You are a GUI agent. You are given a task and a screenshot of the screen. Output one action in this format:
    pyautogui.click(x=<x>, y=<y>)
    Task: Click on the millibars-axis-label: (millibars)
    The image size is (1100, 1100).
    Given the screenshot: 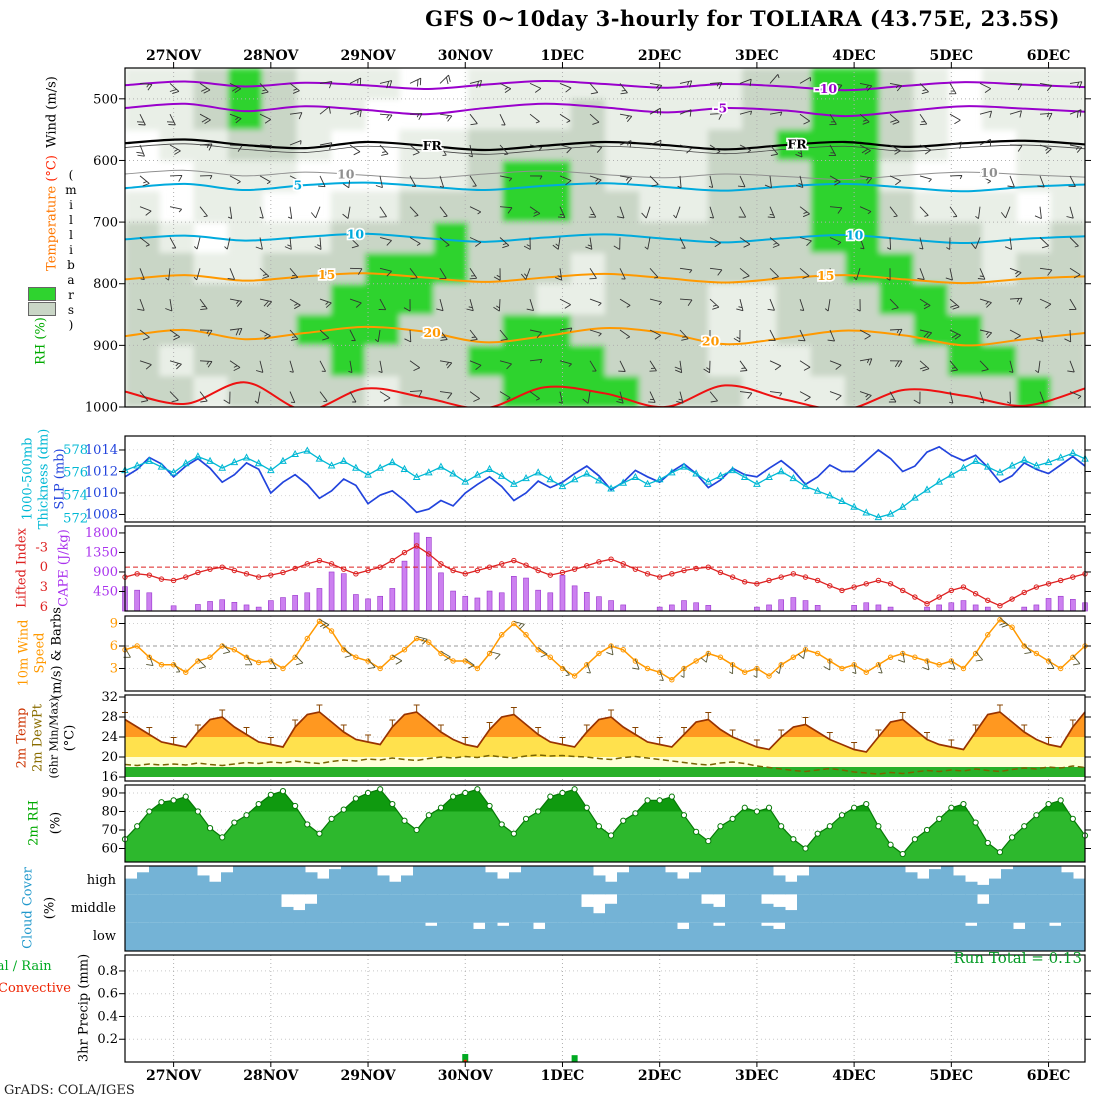 What is the action you would take?
    pyautogui.click(x=71, y=250)
    